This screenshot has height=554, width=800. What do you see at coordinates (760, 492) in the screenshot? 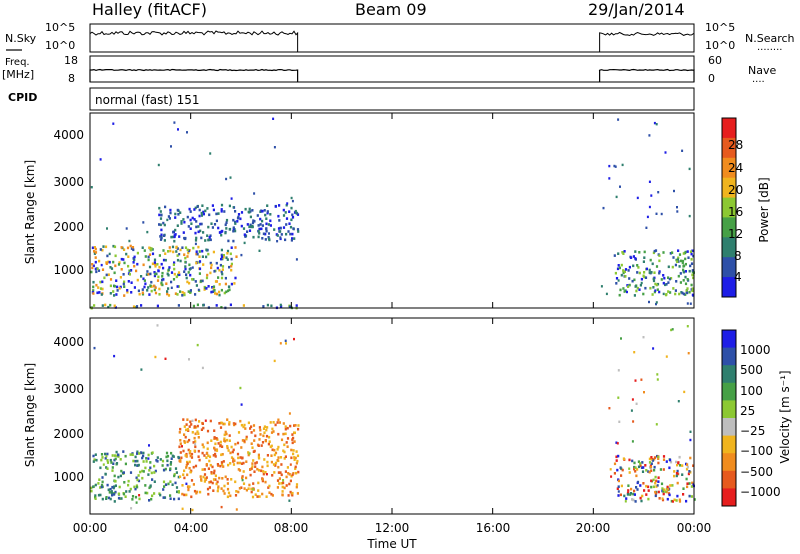
I see `velocity-cbar-tick-neg1000: −1000` at bounding box center [760, 492].